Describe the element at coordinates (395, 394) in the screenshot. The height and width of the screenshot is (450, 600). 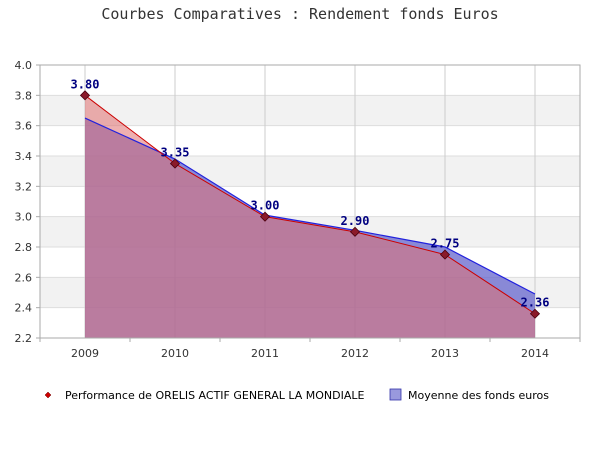
I see `legend-swatch-average` at that location.